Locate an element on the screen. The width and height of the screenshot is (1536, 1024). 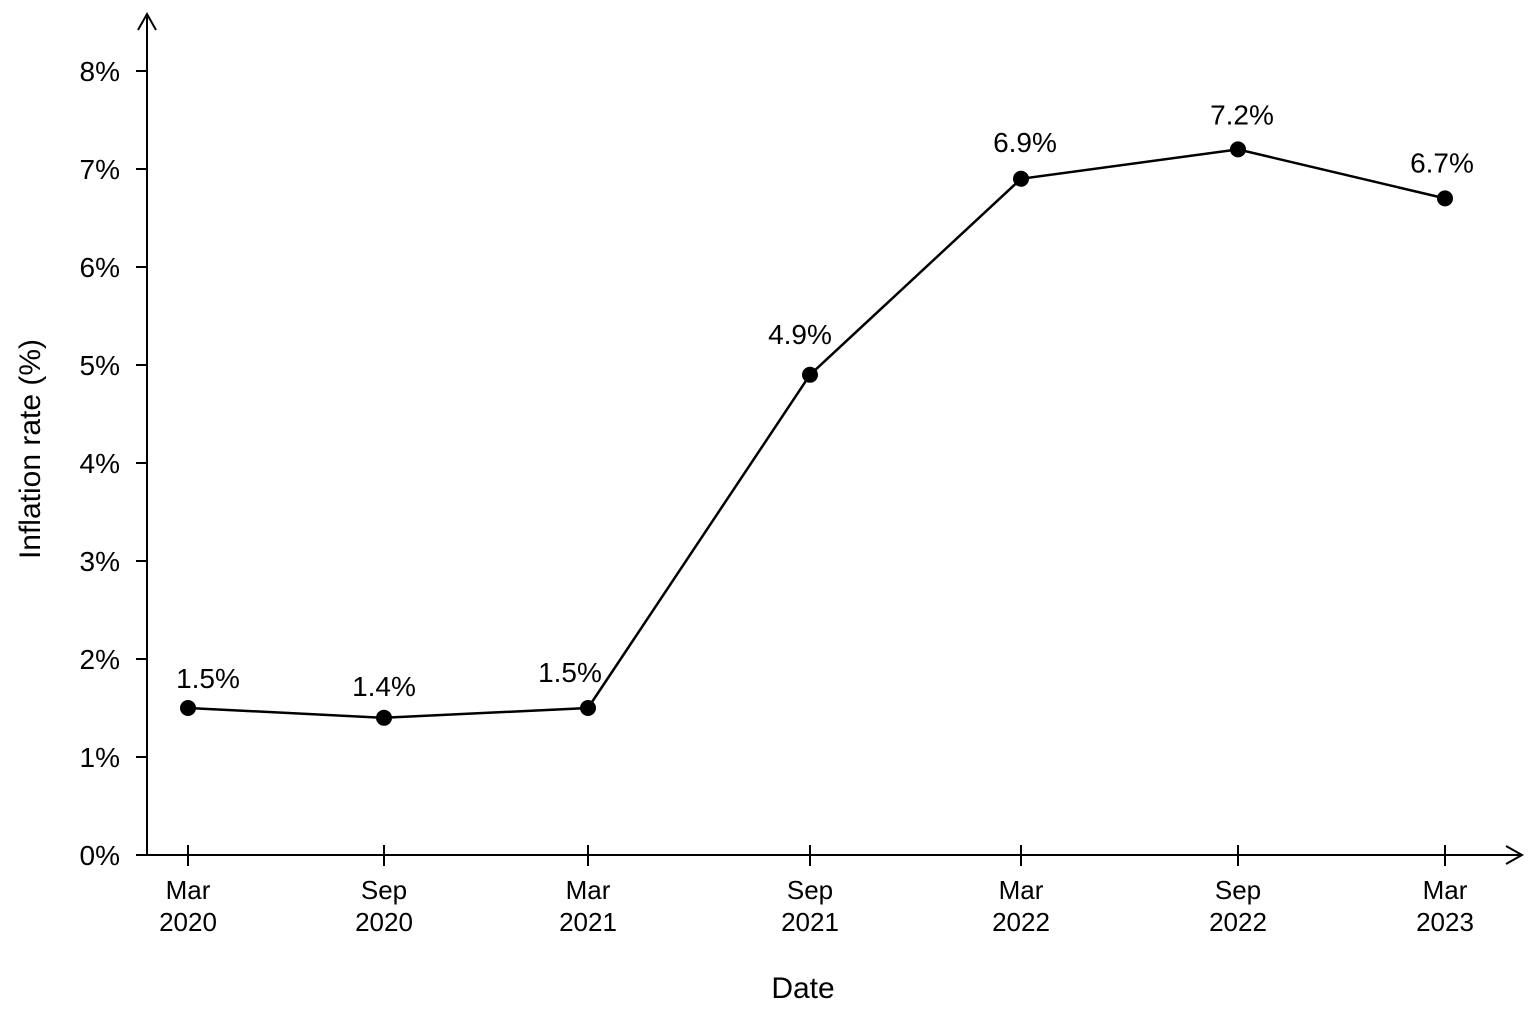
y-tick-label: 8% is located at coordinates (100, 71).